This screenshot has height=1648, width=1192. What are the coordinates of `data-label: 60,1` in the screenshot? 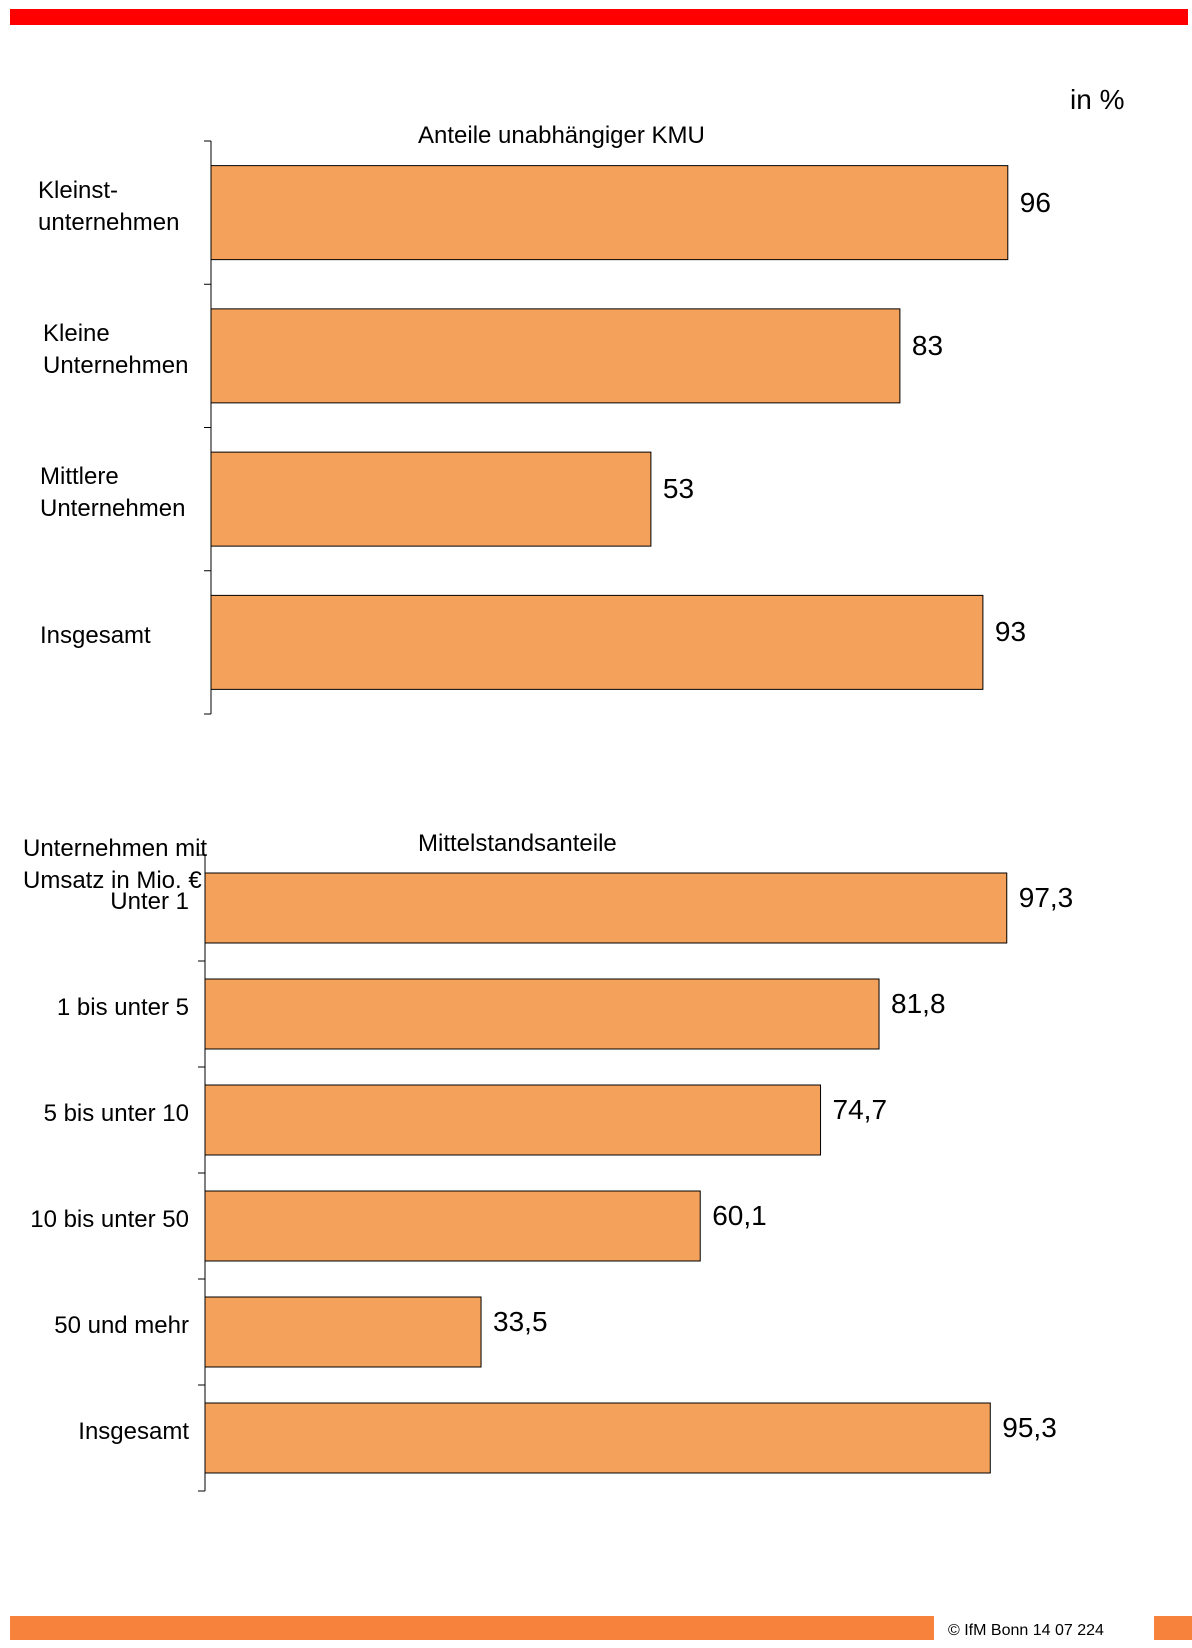 It's located at (739, 1215).